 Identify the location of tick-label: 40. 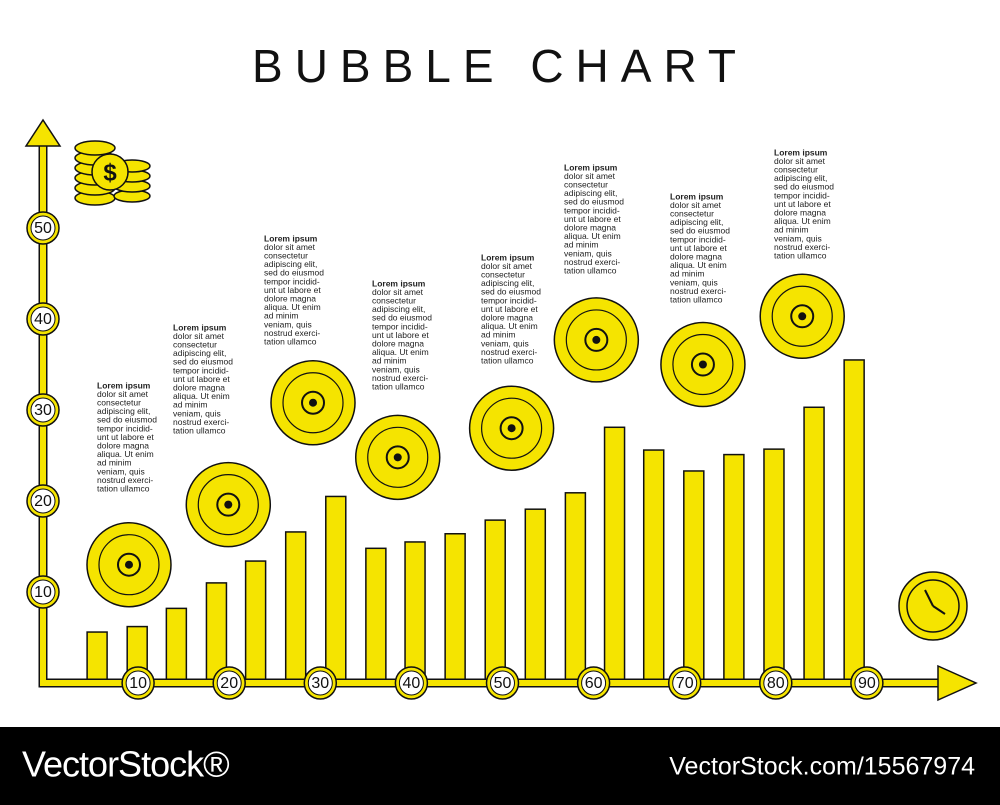
(412, 683).